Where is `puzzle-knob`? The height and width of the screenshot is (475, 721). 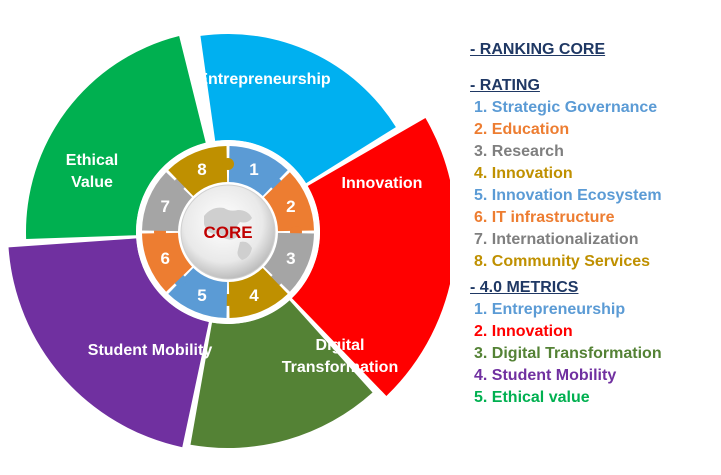
puzzle-knob is located at coordinates (228, 164).